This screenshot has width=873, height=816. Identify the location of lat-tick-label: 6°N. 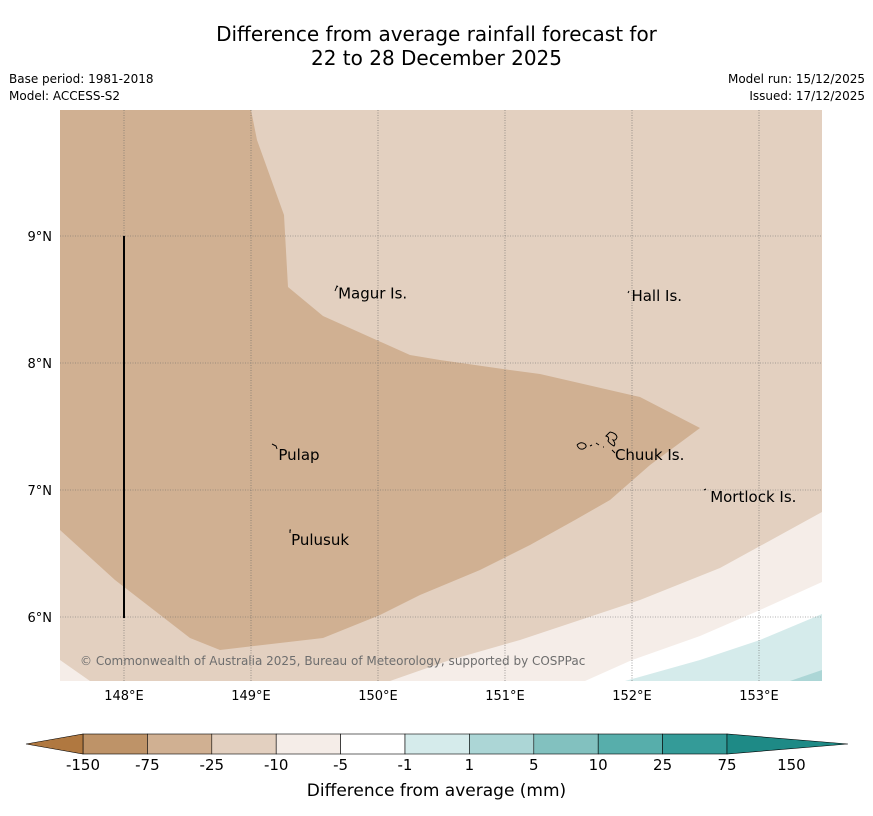
(40, 618).